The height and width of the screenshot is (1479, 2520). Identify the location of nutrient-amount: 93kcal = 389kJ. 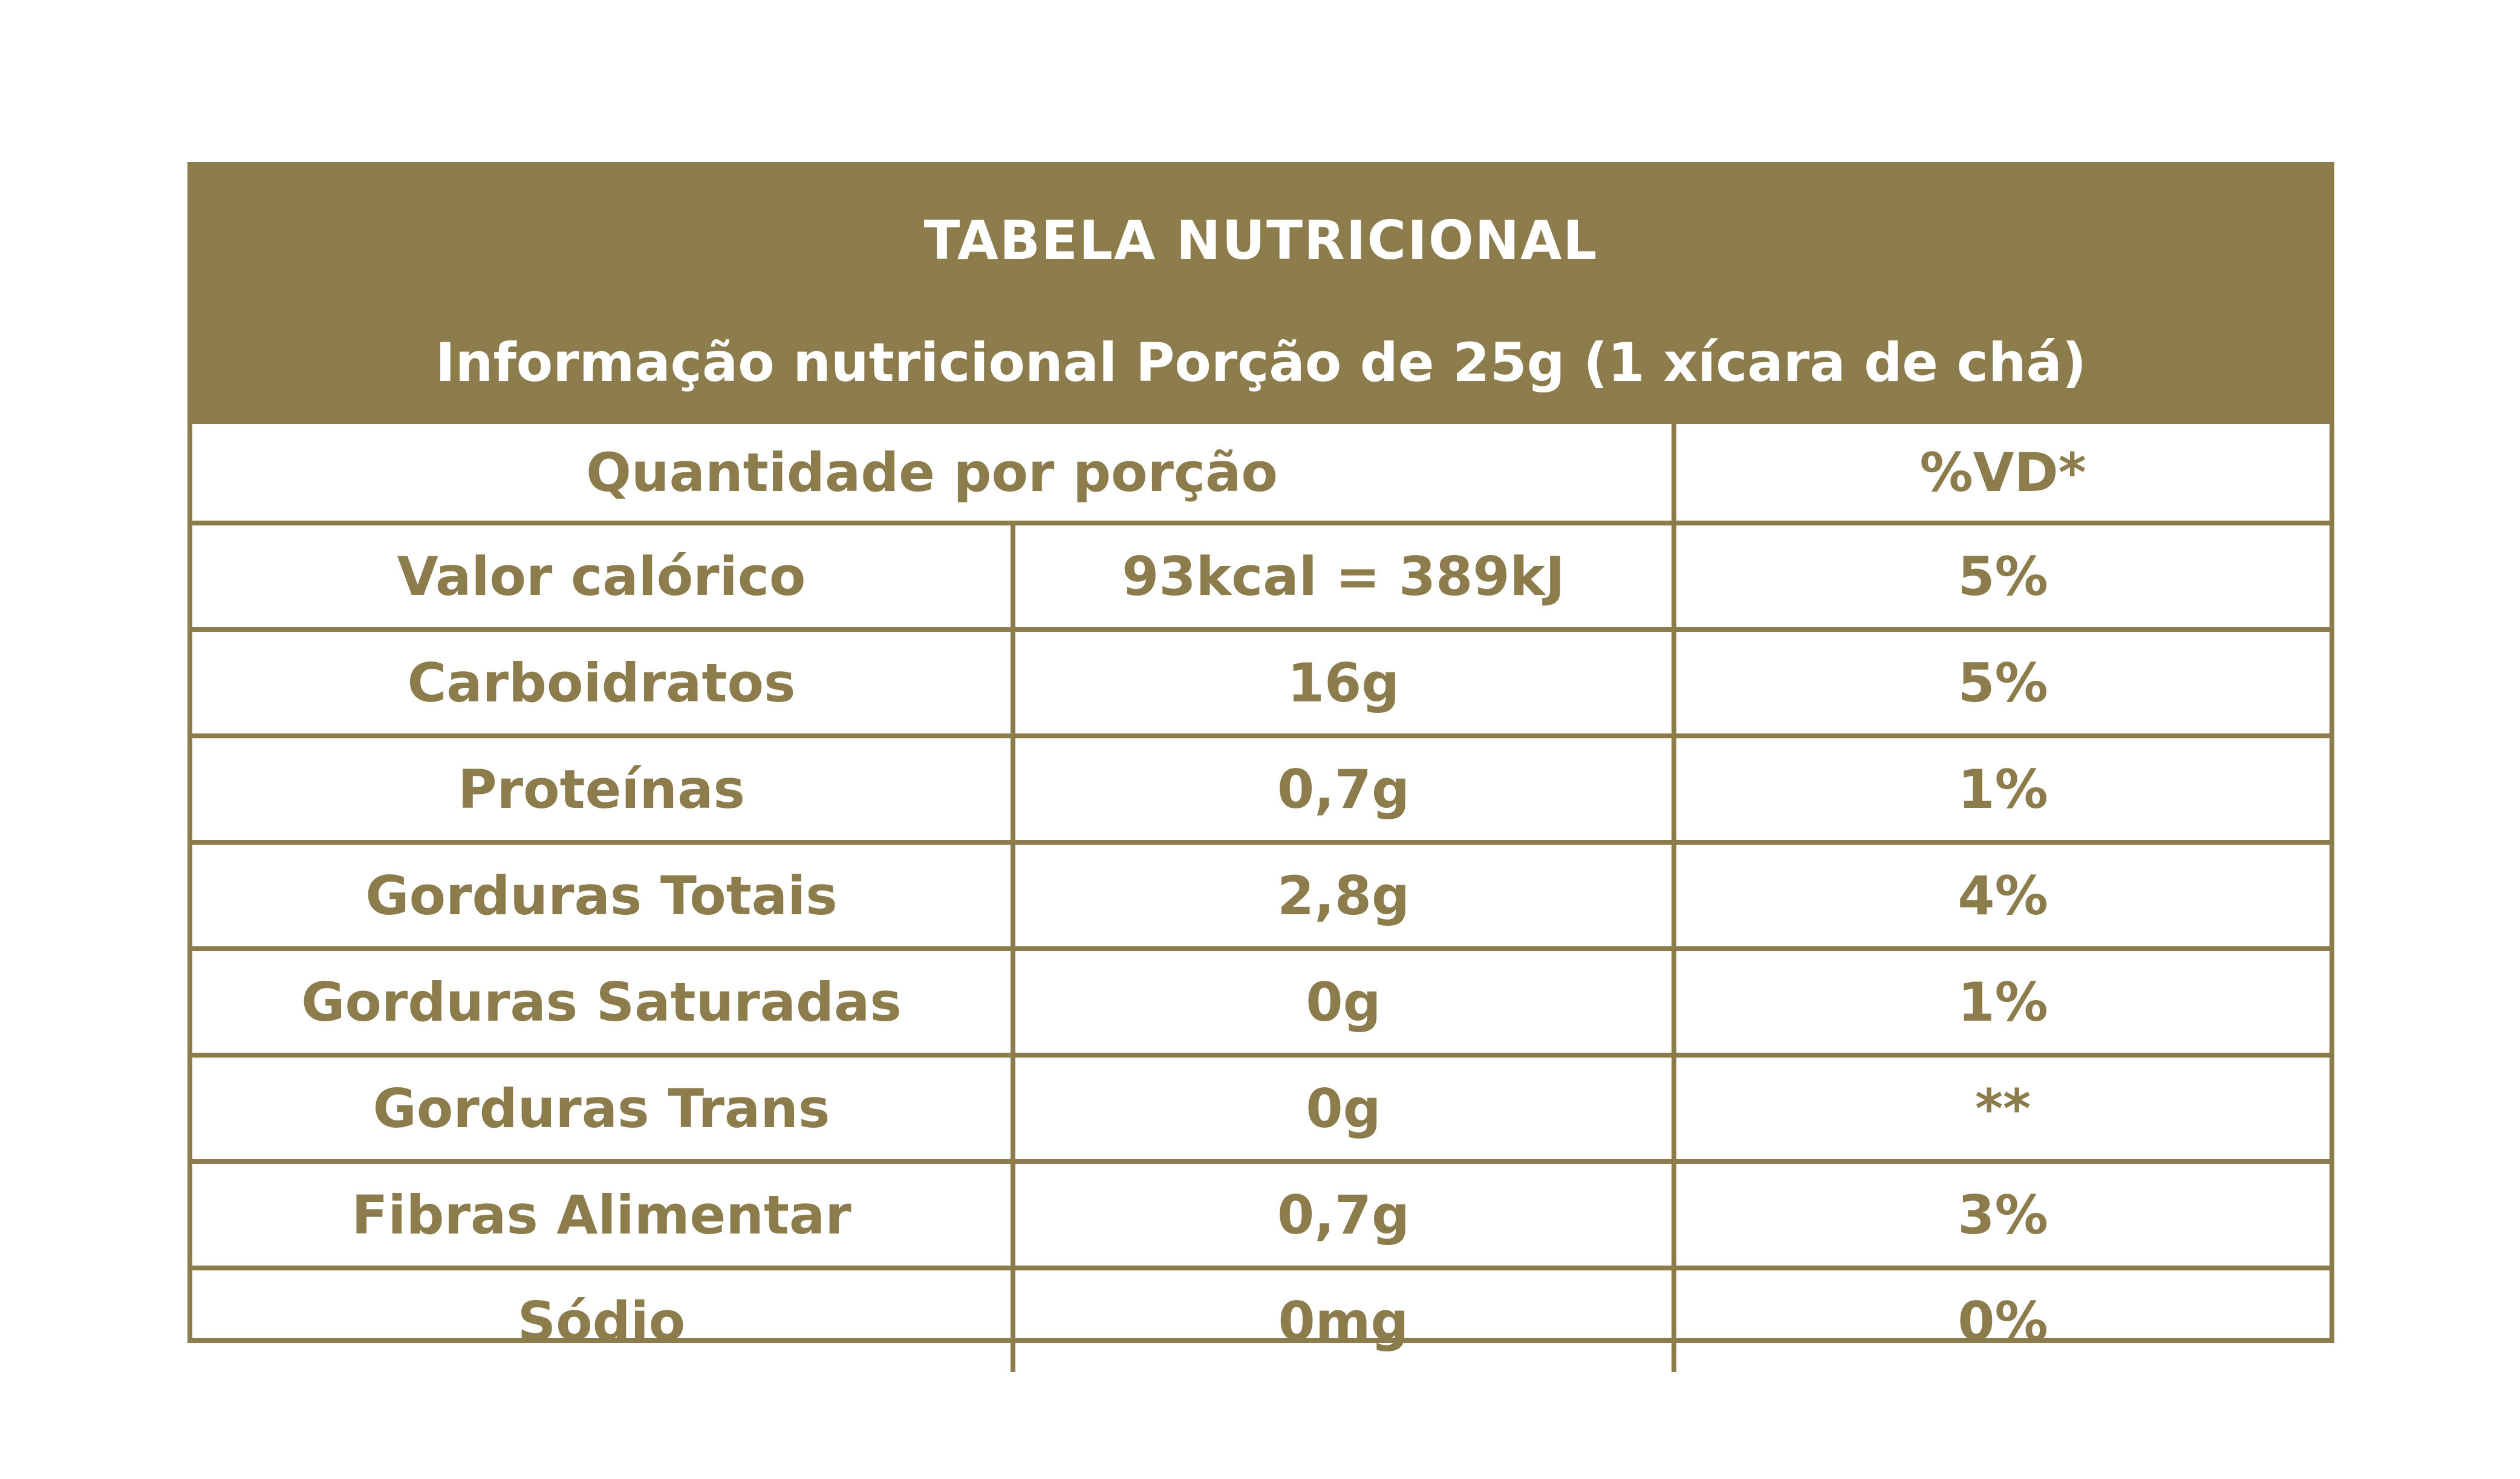
(1343, 576).